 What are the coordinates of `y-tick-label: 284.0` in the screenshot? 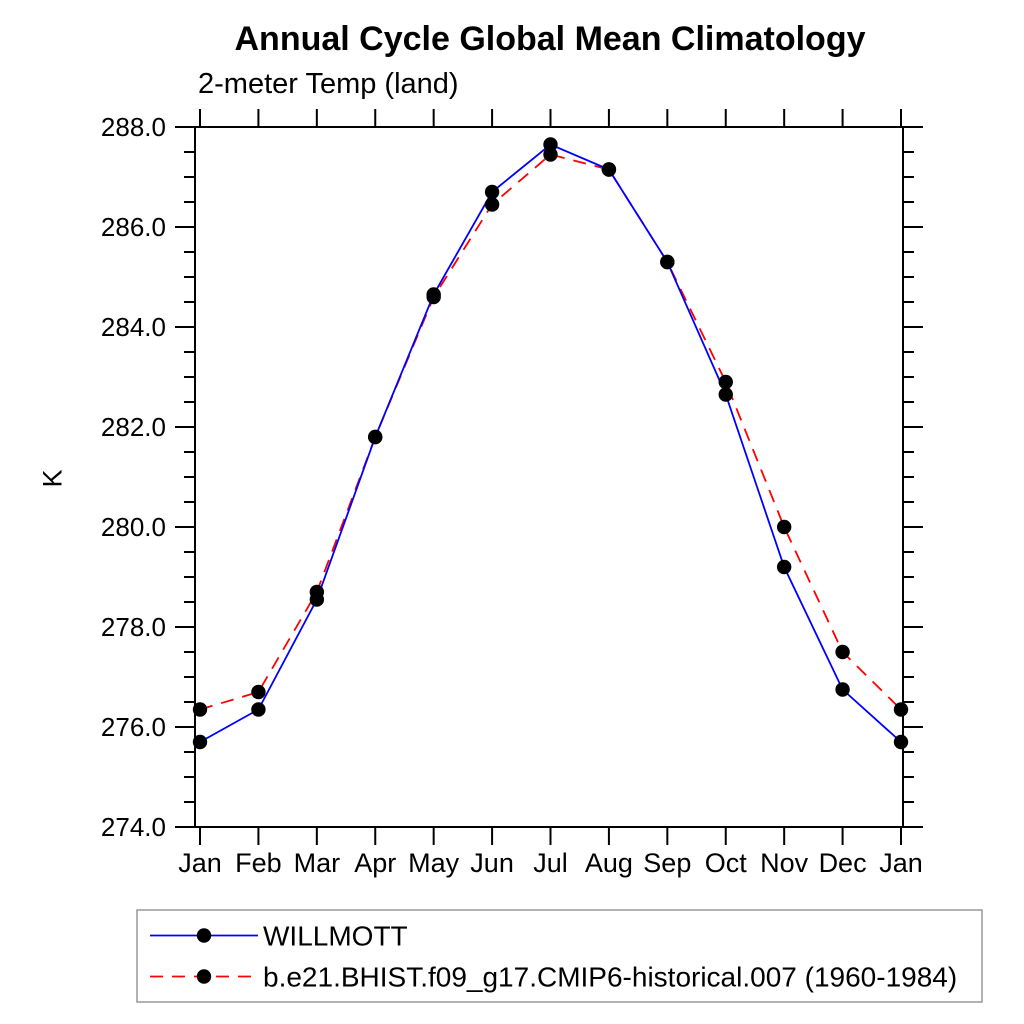 It's located at (133, 327).